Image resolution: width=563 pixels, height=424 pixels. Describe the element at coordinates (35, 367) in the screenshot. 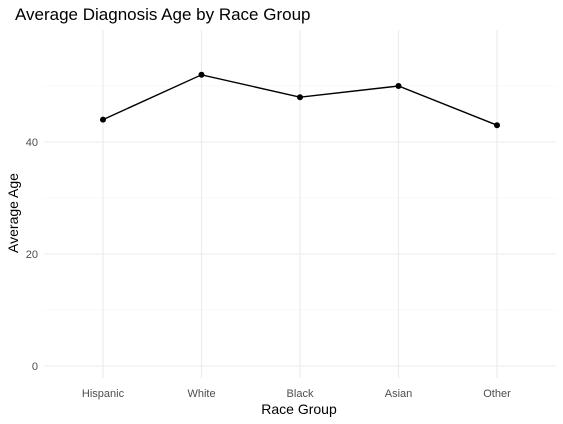

I see `y-tick-label: 0` at that location.